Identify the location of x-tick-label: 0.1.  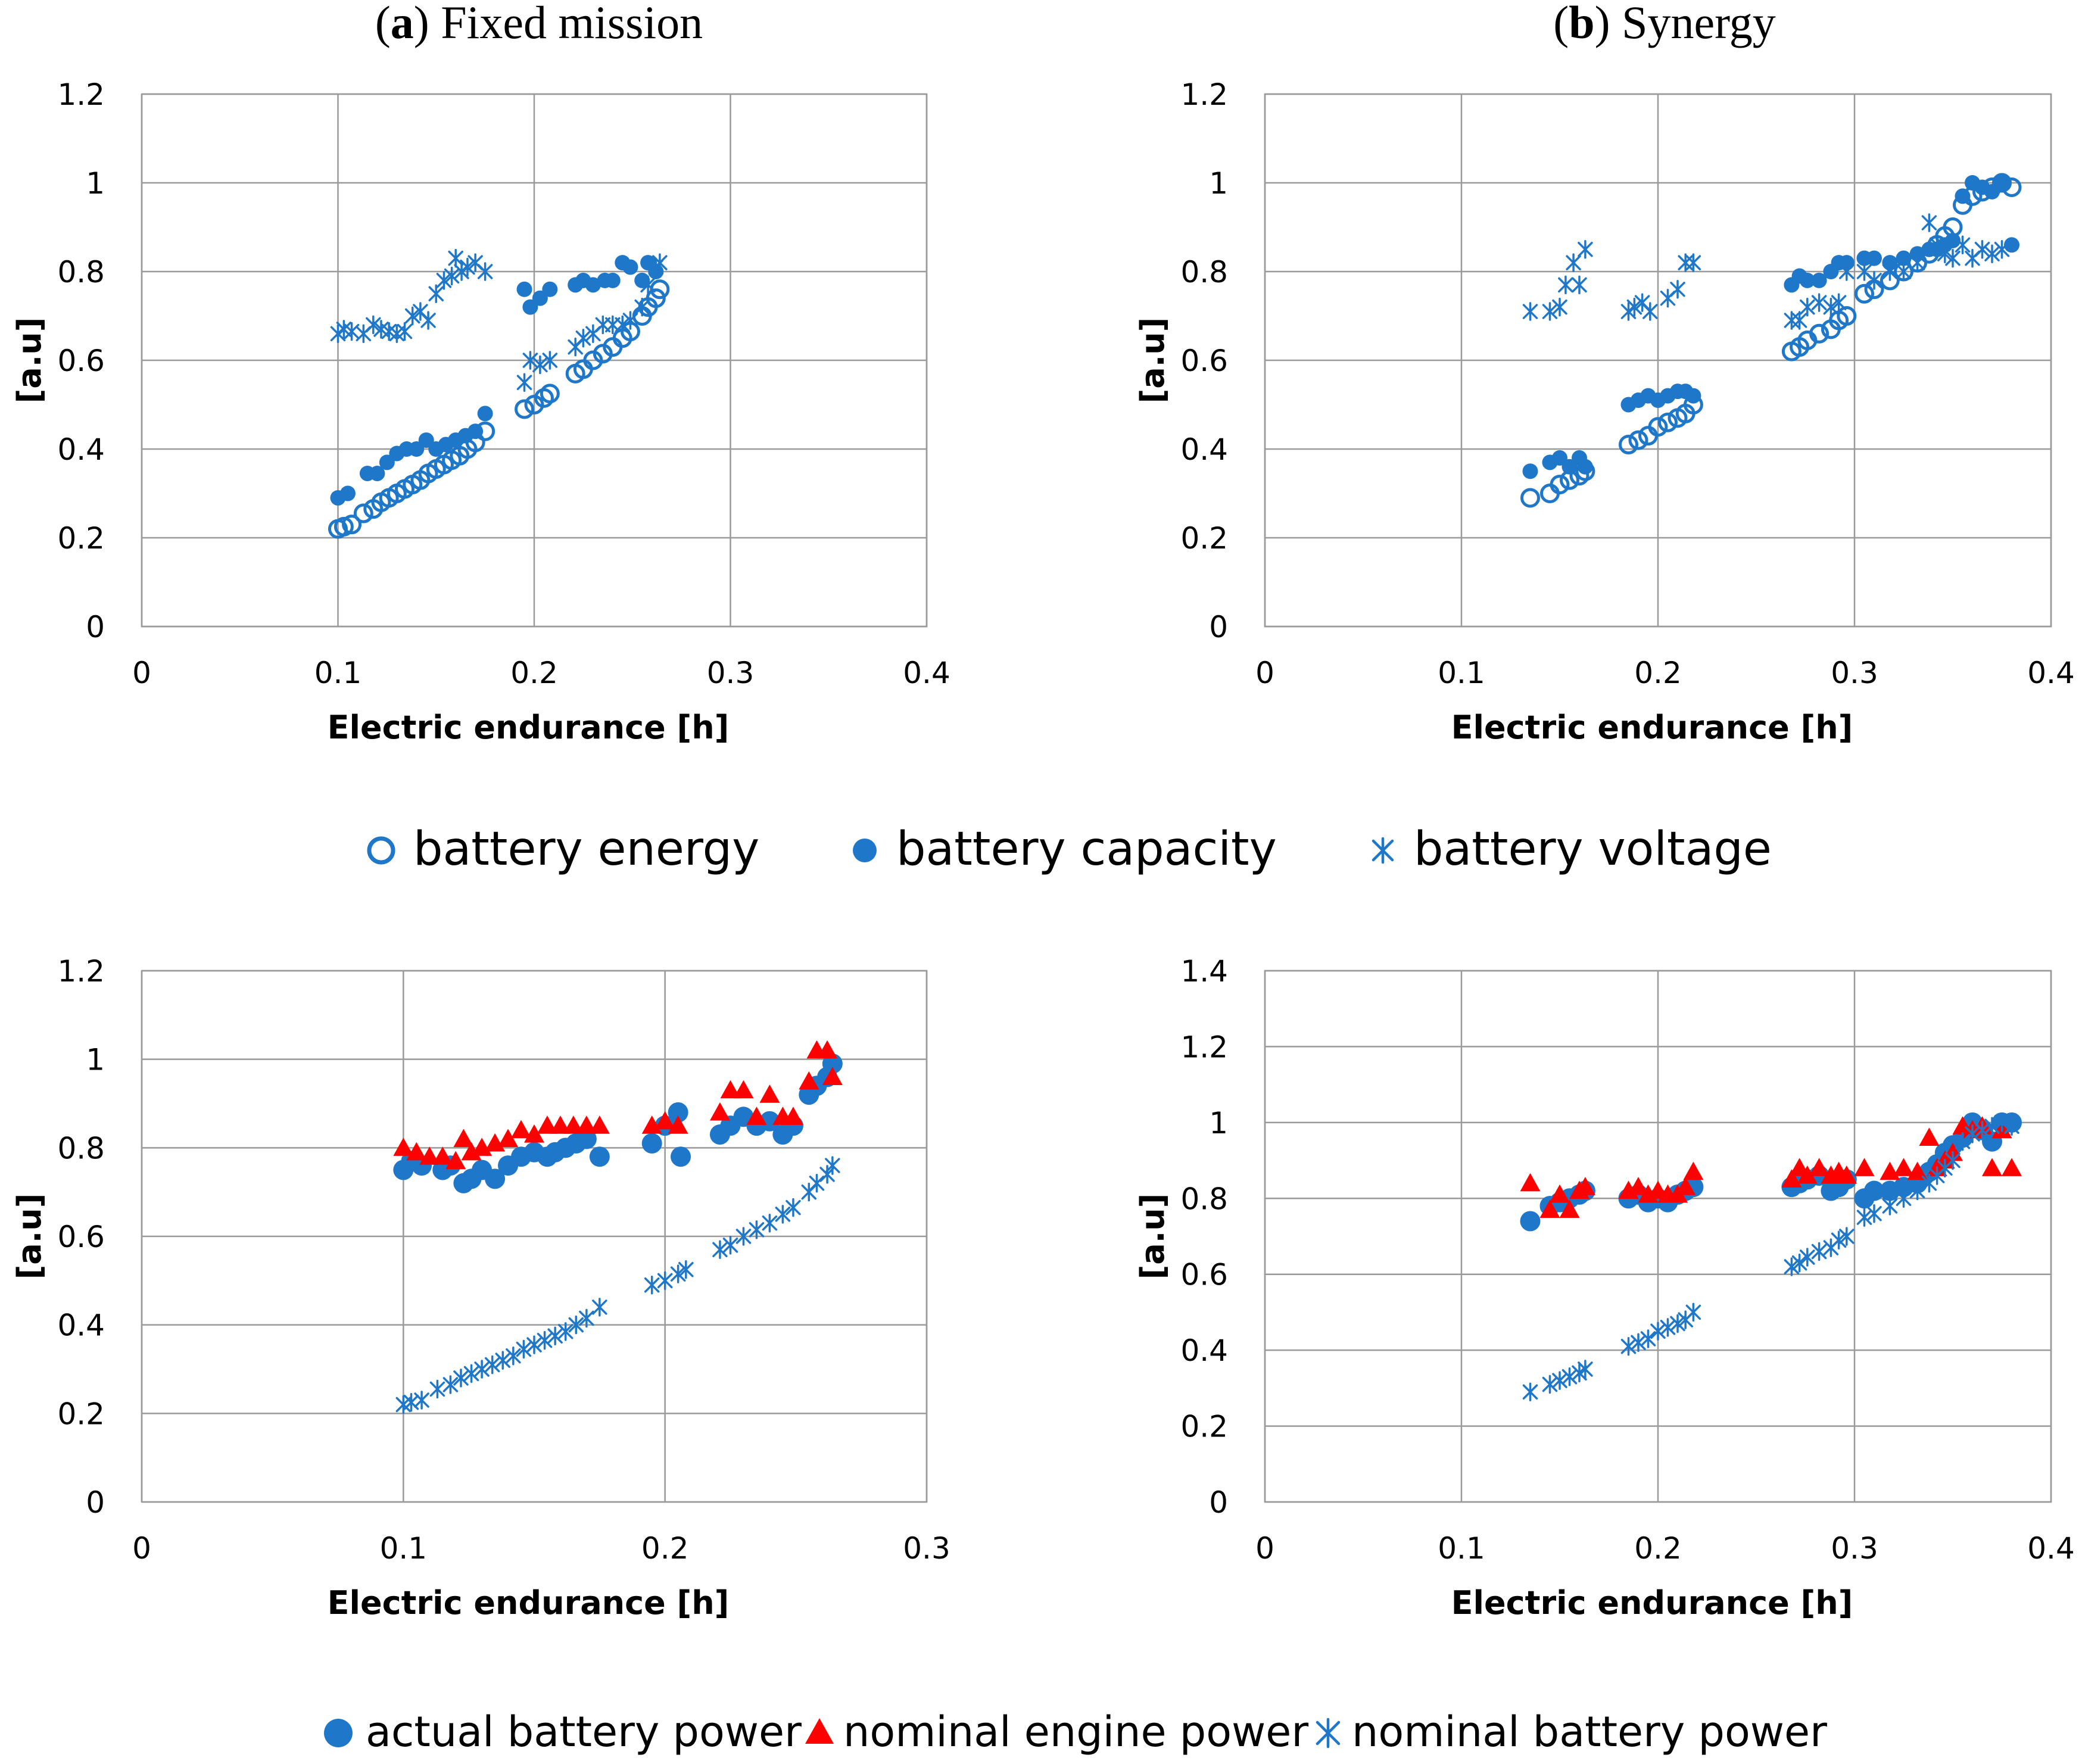
(1461, 673).